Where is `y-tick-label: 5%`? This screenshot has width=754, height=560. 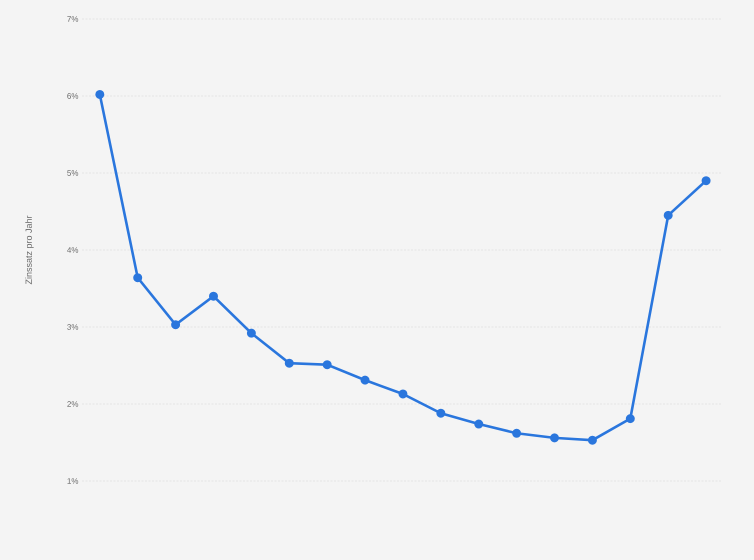 y-tick-label: 5% is located at coordinates (72, 173).